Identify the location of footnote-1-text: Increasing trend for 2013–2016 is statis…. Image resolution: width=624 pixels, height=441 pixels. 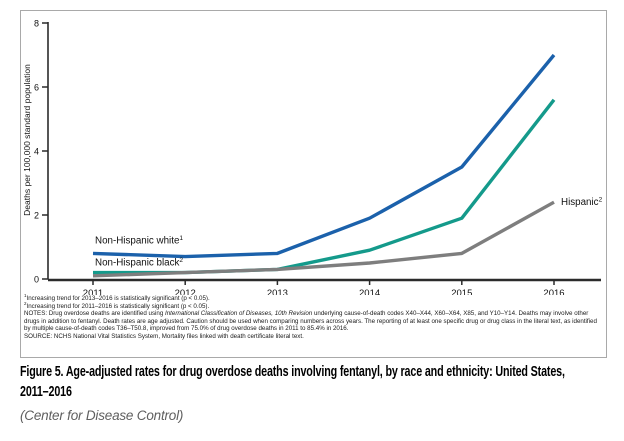
(118, 298).